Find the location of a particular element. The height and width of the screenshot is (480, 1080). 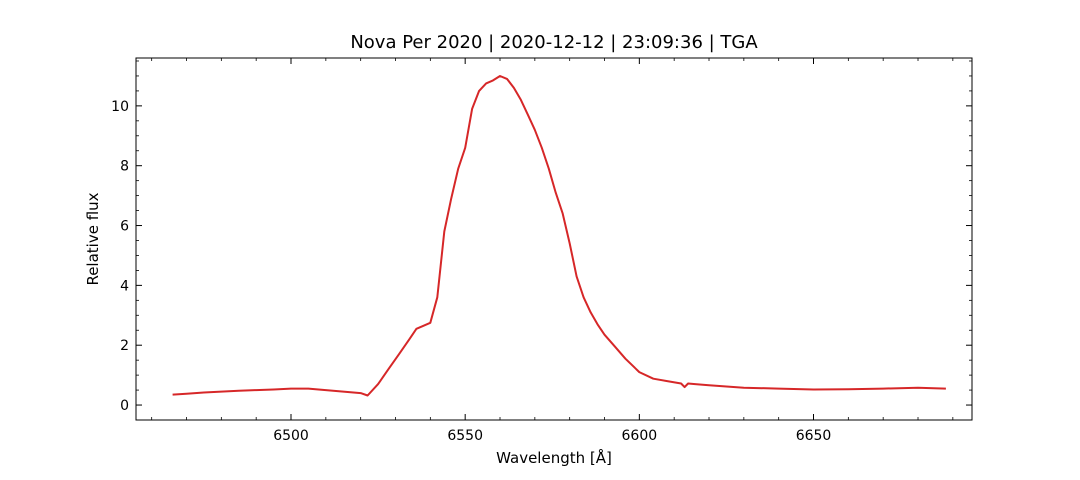

y-tick-label: 2 is located at coordinates (124, 346).